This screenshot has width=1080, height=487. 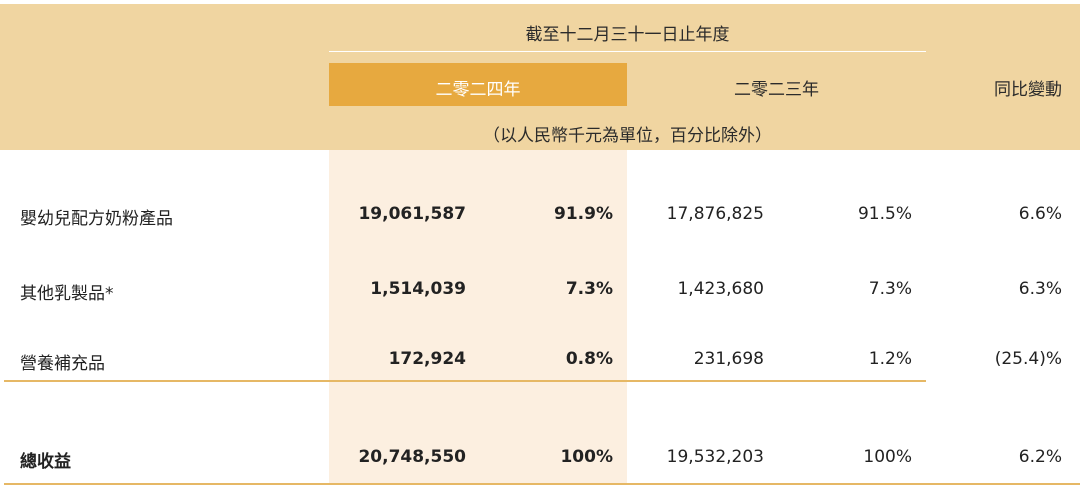 What do you see at coordinates (1040, 289) in the screenshot?
I see `yoy-change: 6.3%` at bounding box center [1040, 289].